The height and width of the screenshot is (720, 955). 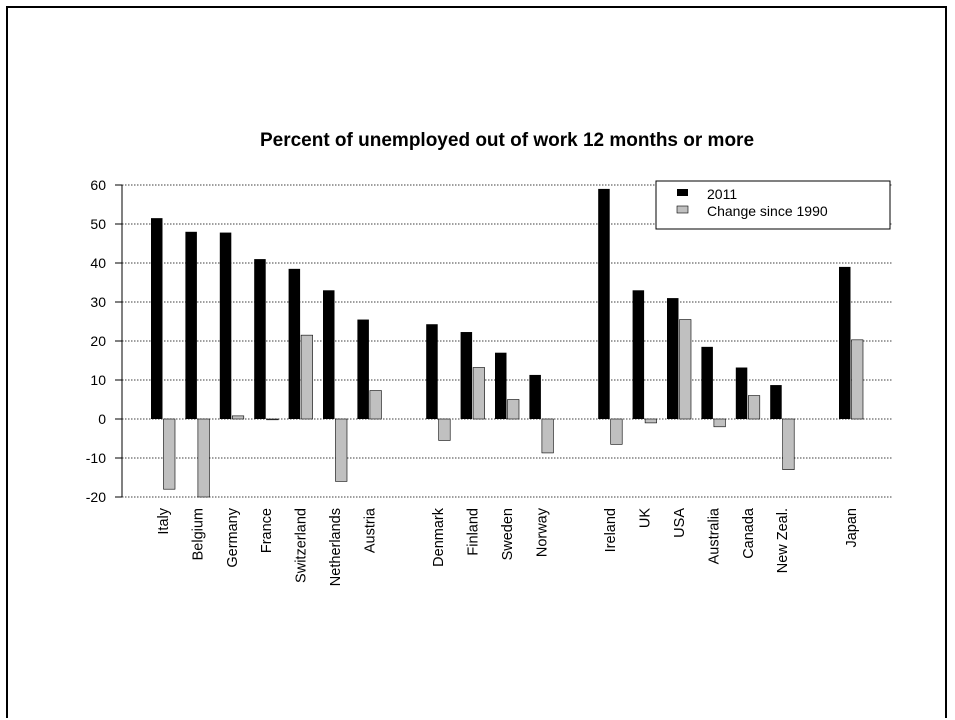 What do you see at coordinates (336, 547) in the screenshot?
I see `category-label: Netherlands` at bounding box center [336, 547].